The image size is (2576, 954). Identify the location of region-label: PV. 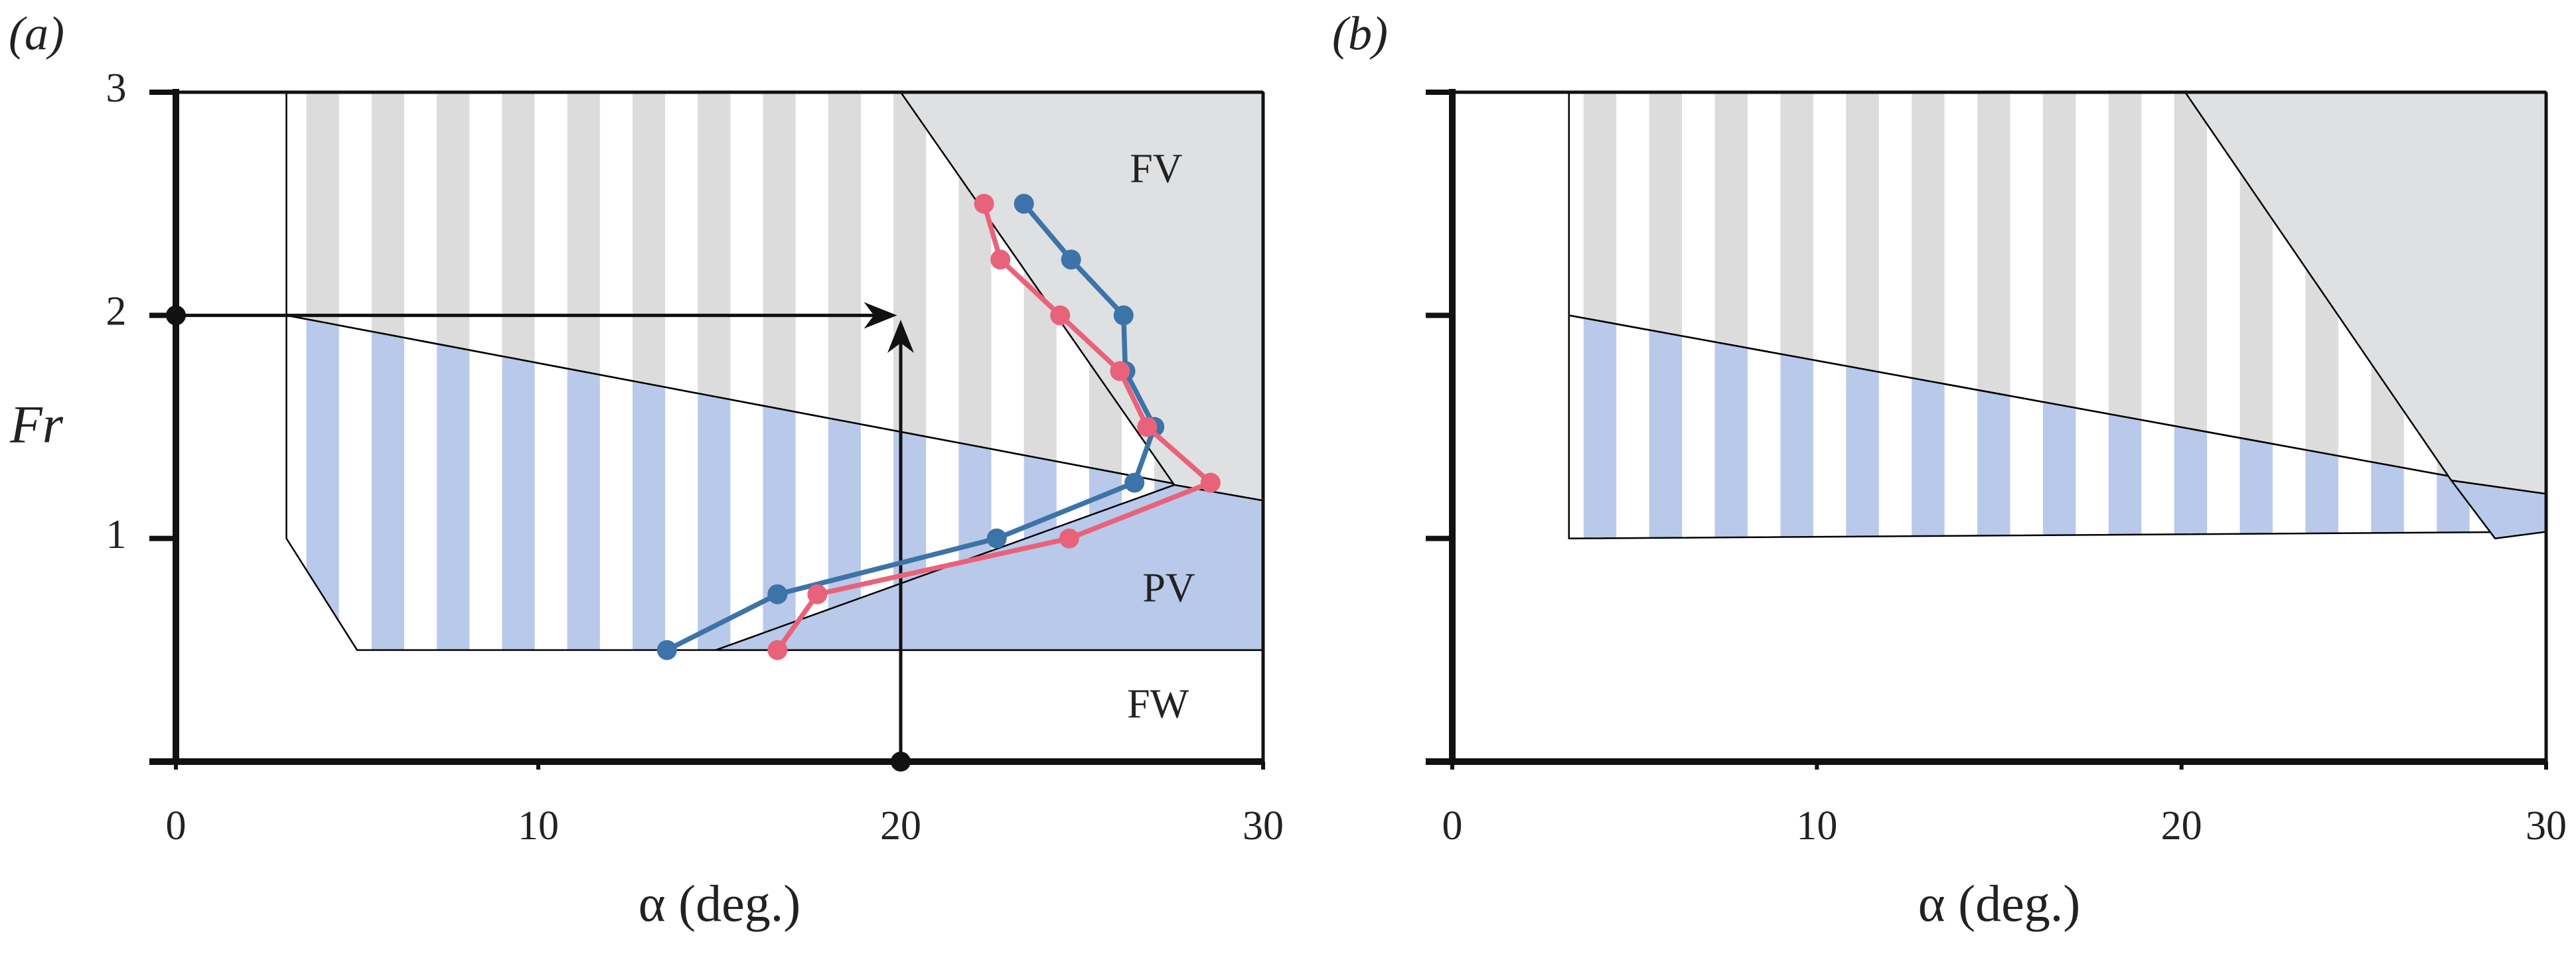
(1168, 588).